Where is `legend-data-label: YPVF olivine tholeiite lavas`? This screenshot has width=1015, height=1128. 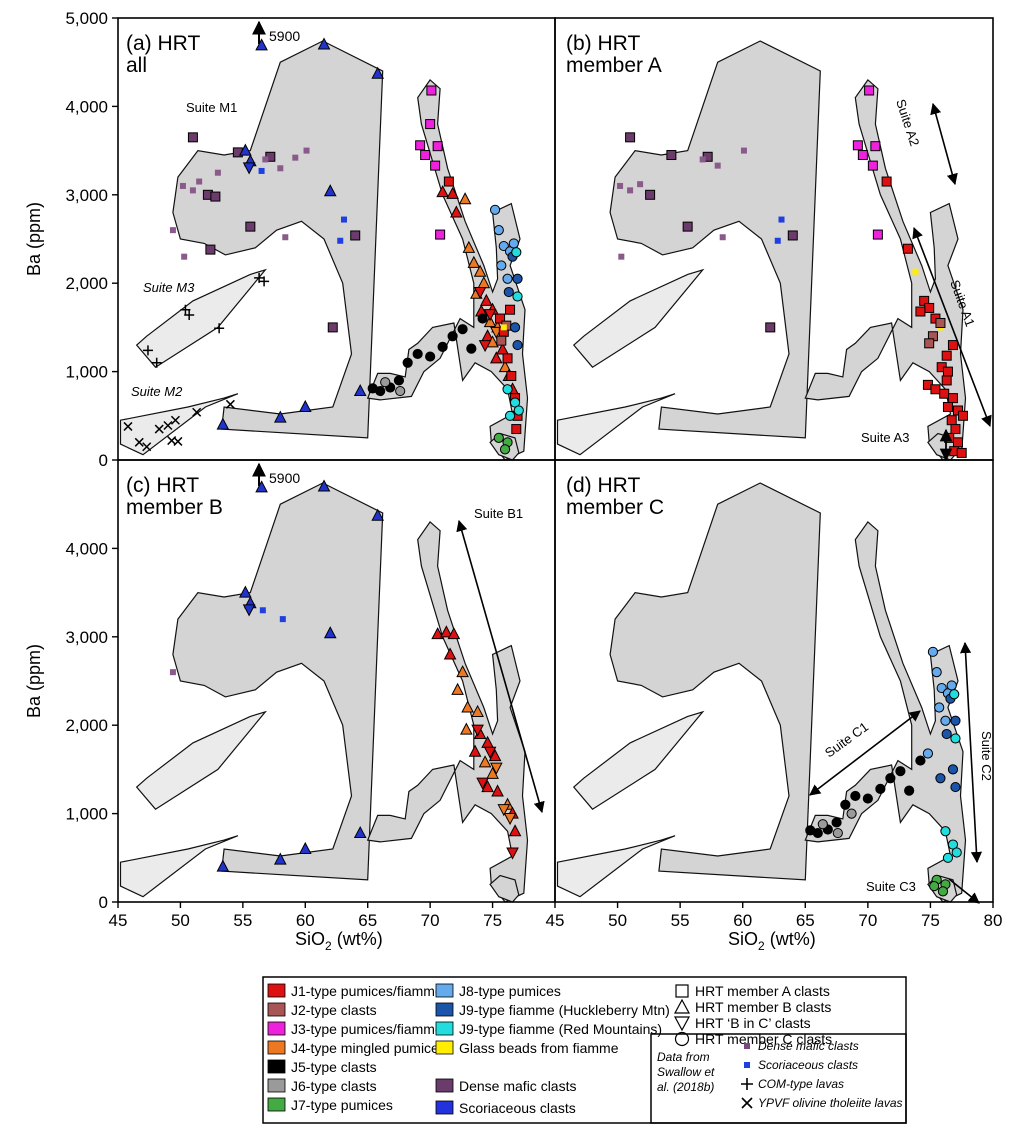 legend-data-label: YPVF olivine tholeiite lavas is located at coordinates (830, 1103).